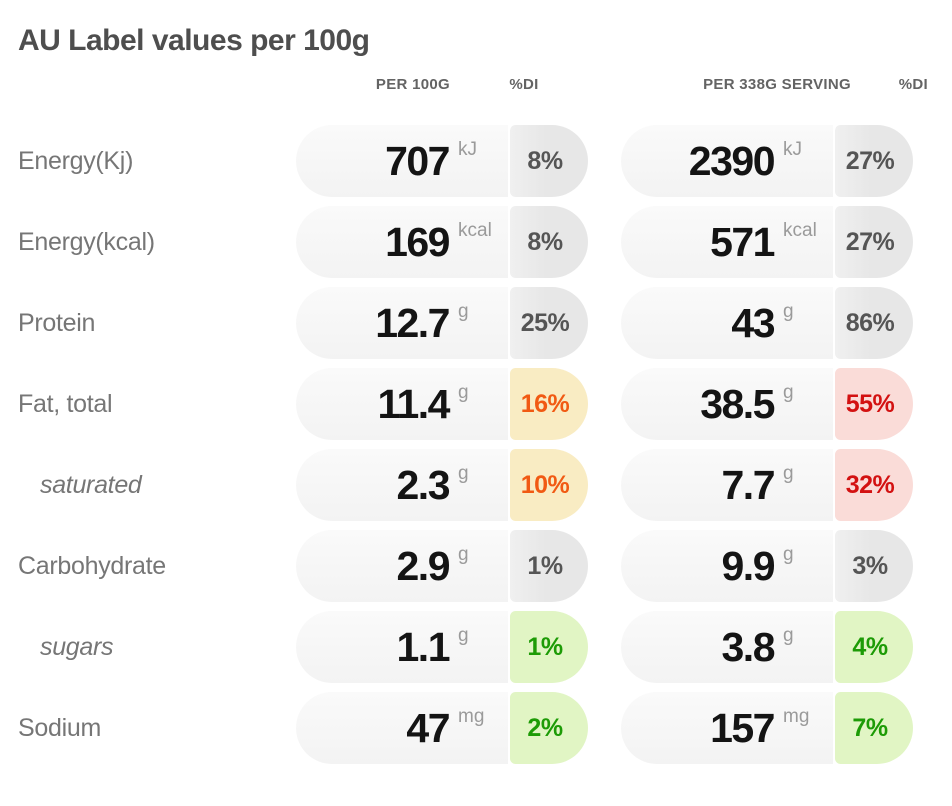  Describe the element at coordinates (777, 84) in the screenshot. I see `header-per-serving: PER 338G SERVING` at that location.